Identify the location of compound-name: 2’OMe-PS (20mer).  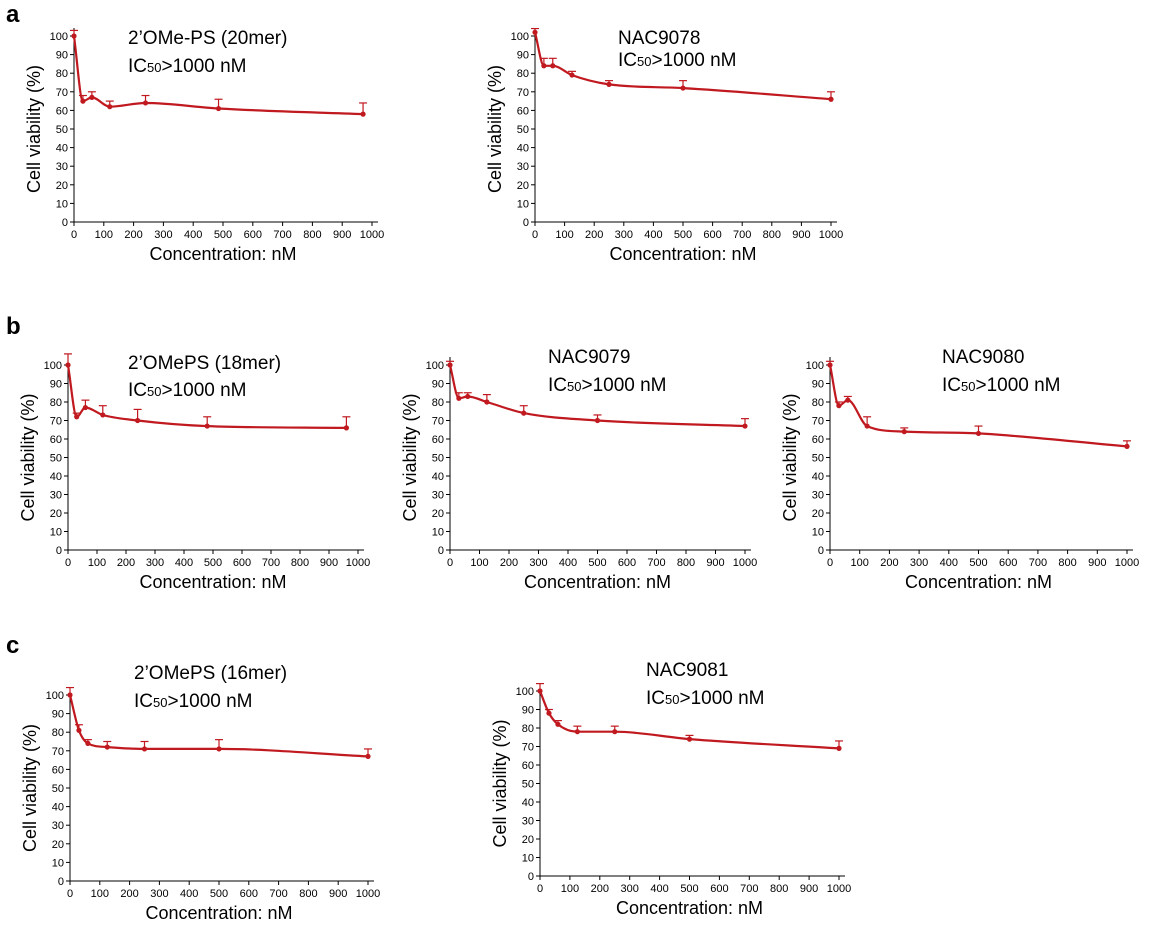
(207, 38).